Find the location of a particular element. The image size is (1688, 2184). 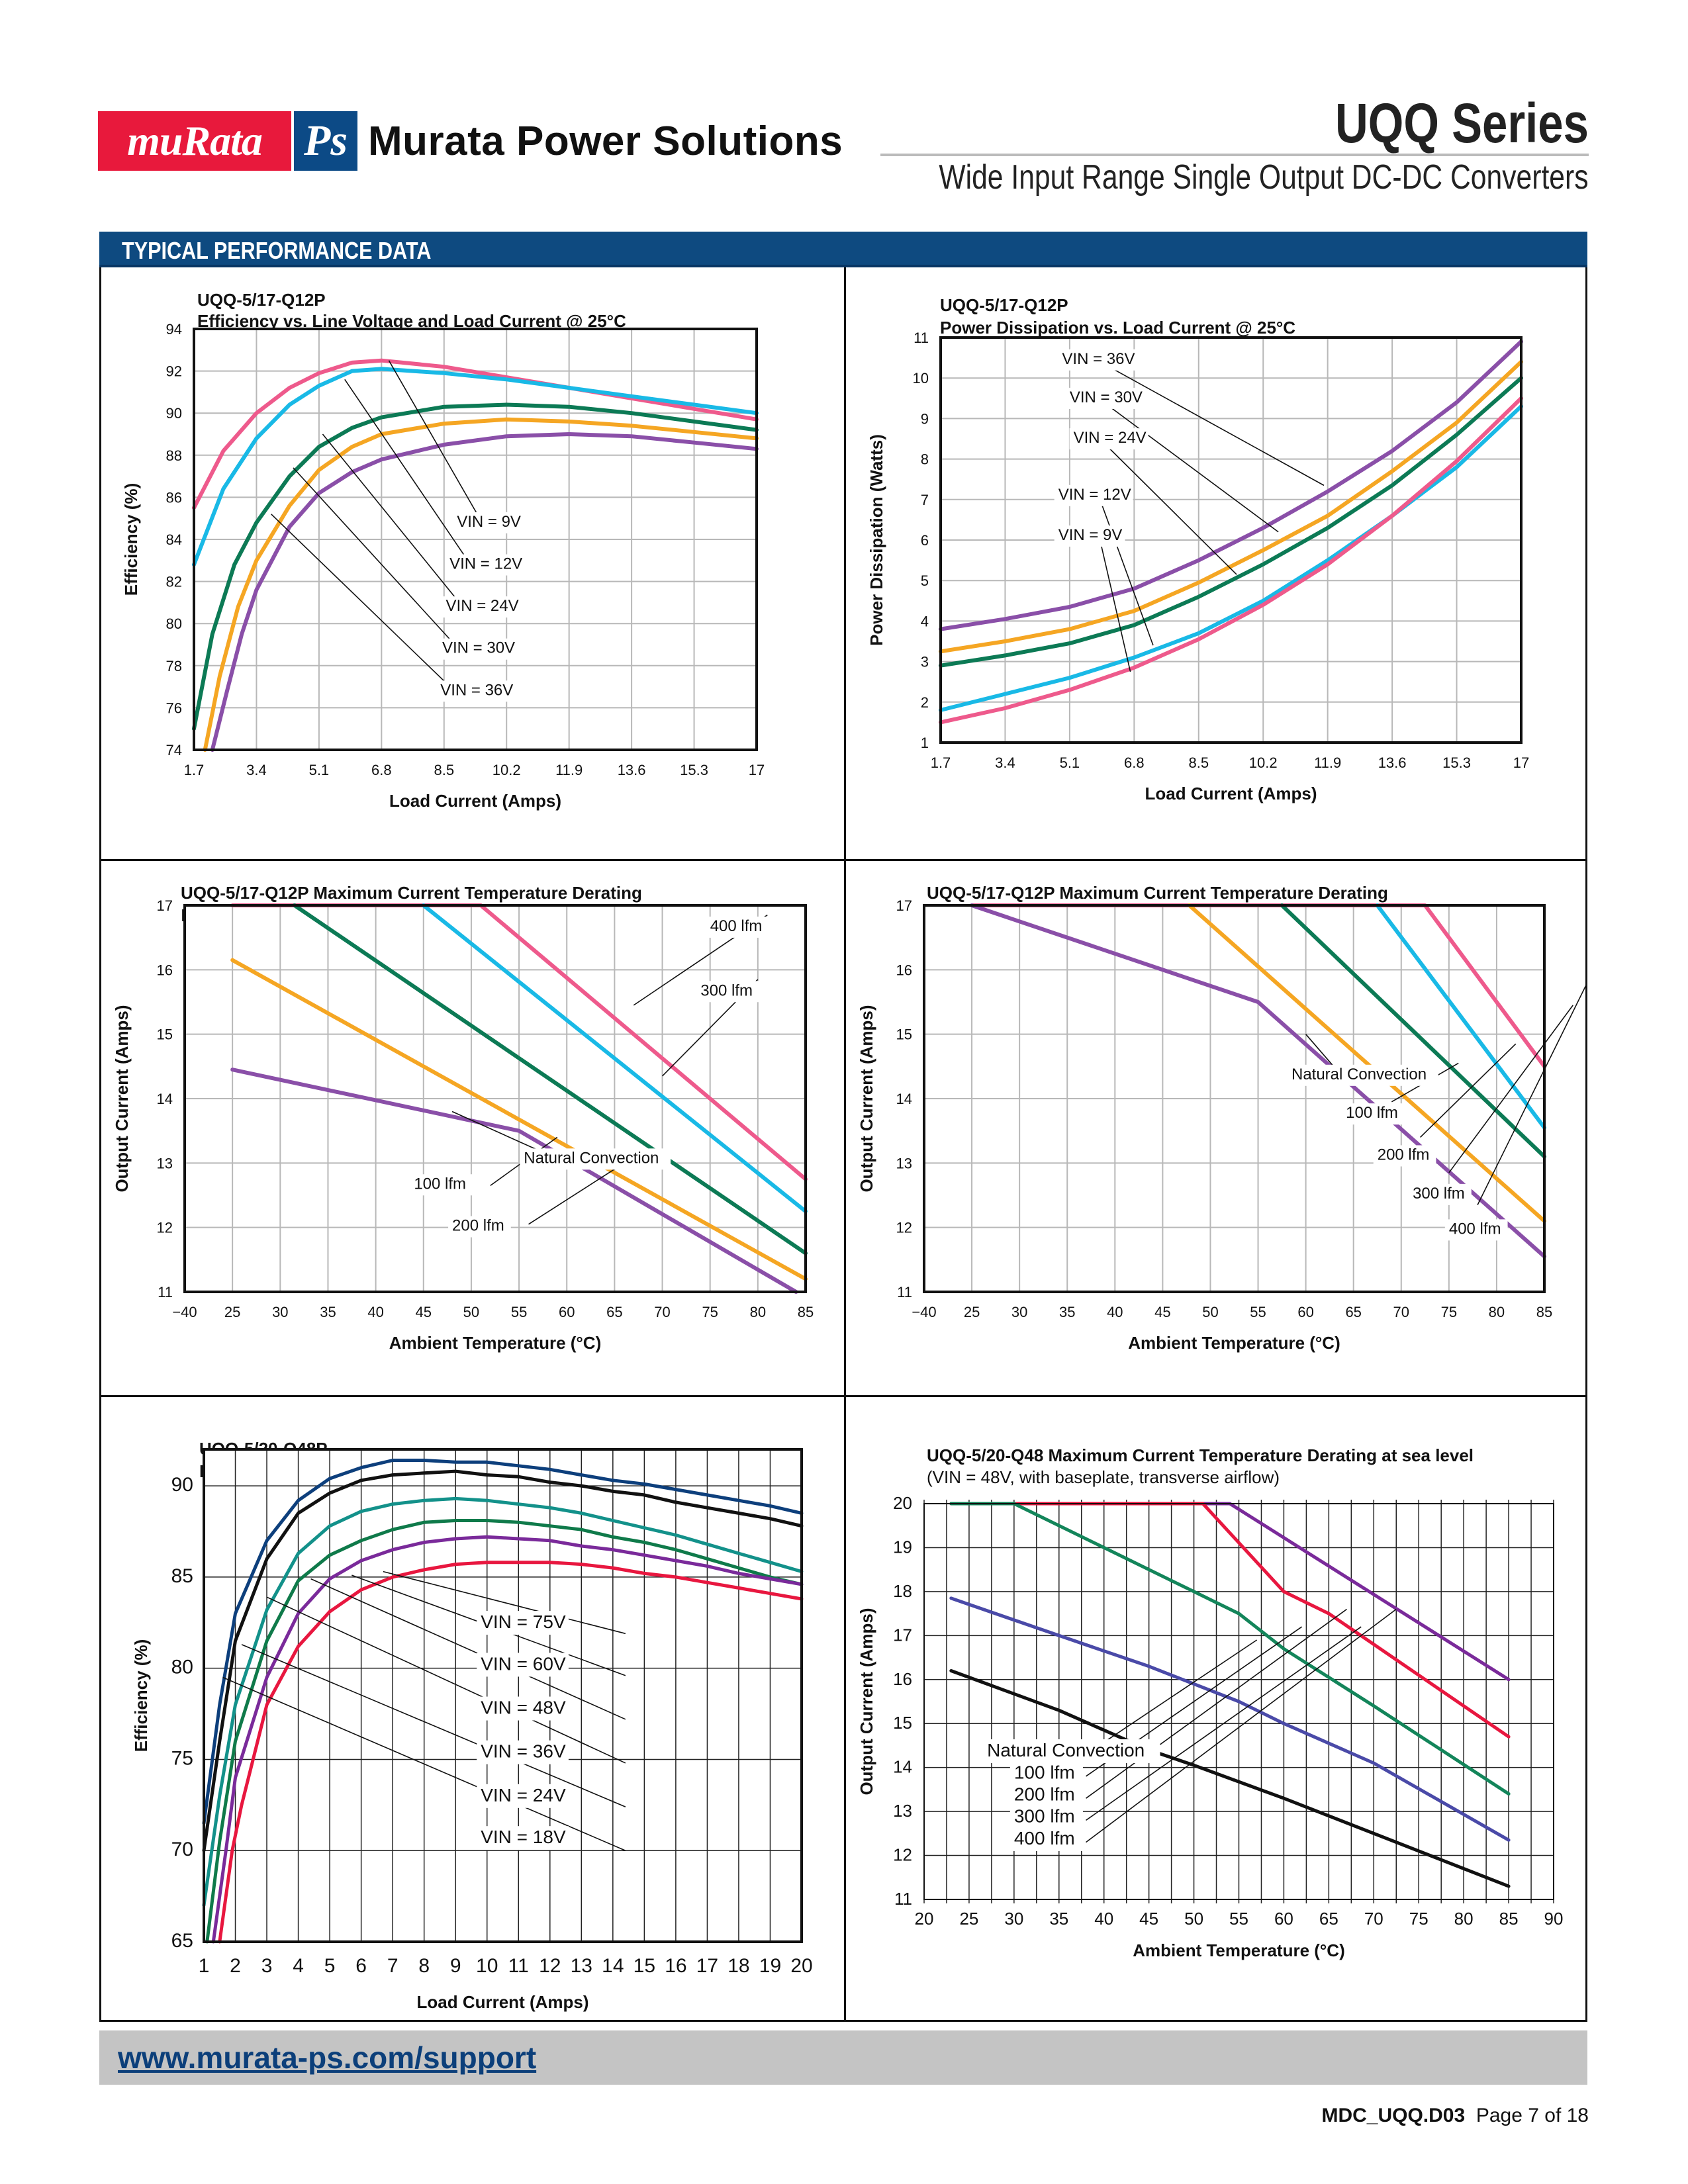

series-line-vin-12v is located at coordinates (1231, 558).